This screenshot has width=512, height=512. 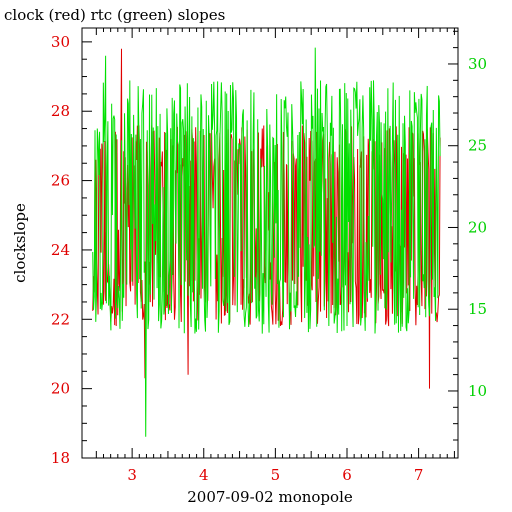 What do you see at coordinates (60, 389) in the screenshot?
I see `y-tick-label: 20` at bounding box center [60, 389].